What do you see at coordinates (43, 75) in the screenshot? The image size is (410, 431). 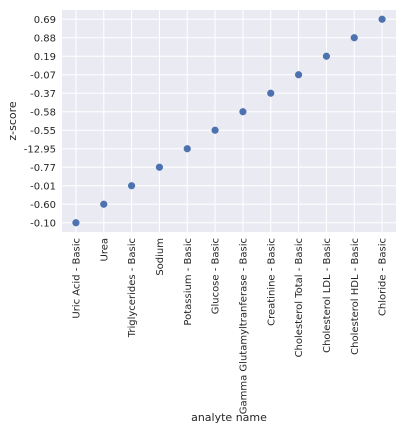 I see `y-tick-label: -0.07` at bounding box center [43, 75].